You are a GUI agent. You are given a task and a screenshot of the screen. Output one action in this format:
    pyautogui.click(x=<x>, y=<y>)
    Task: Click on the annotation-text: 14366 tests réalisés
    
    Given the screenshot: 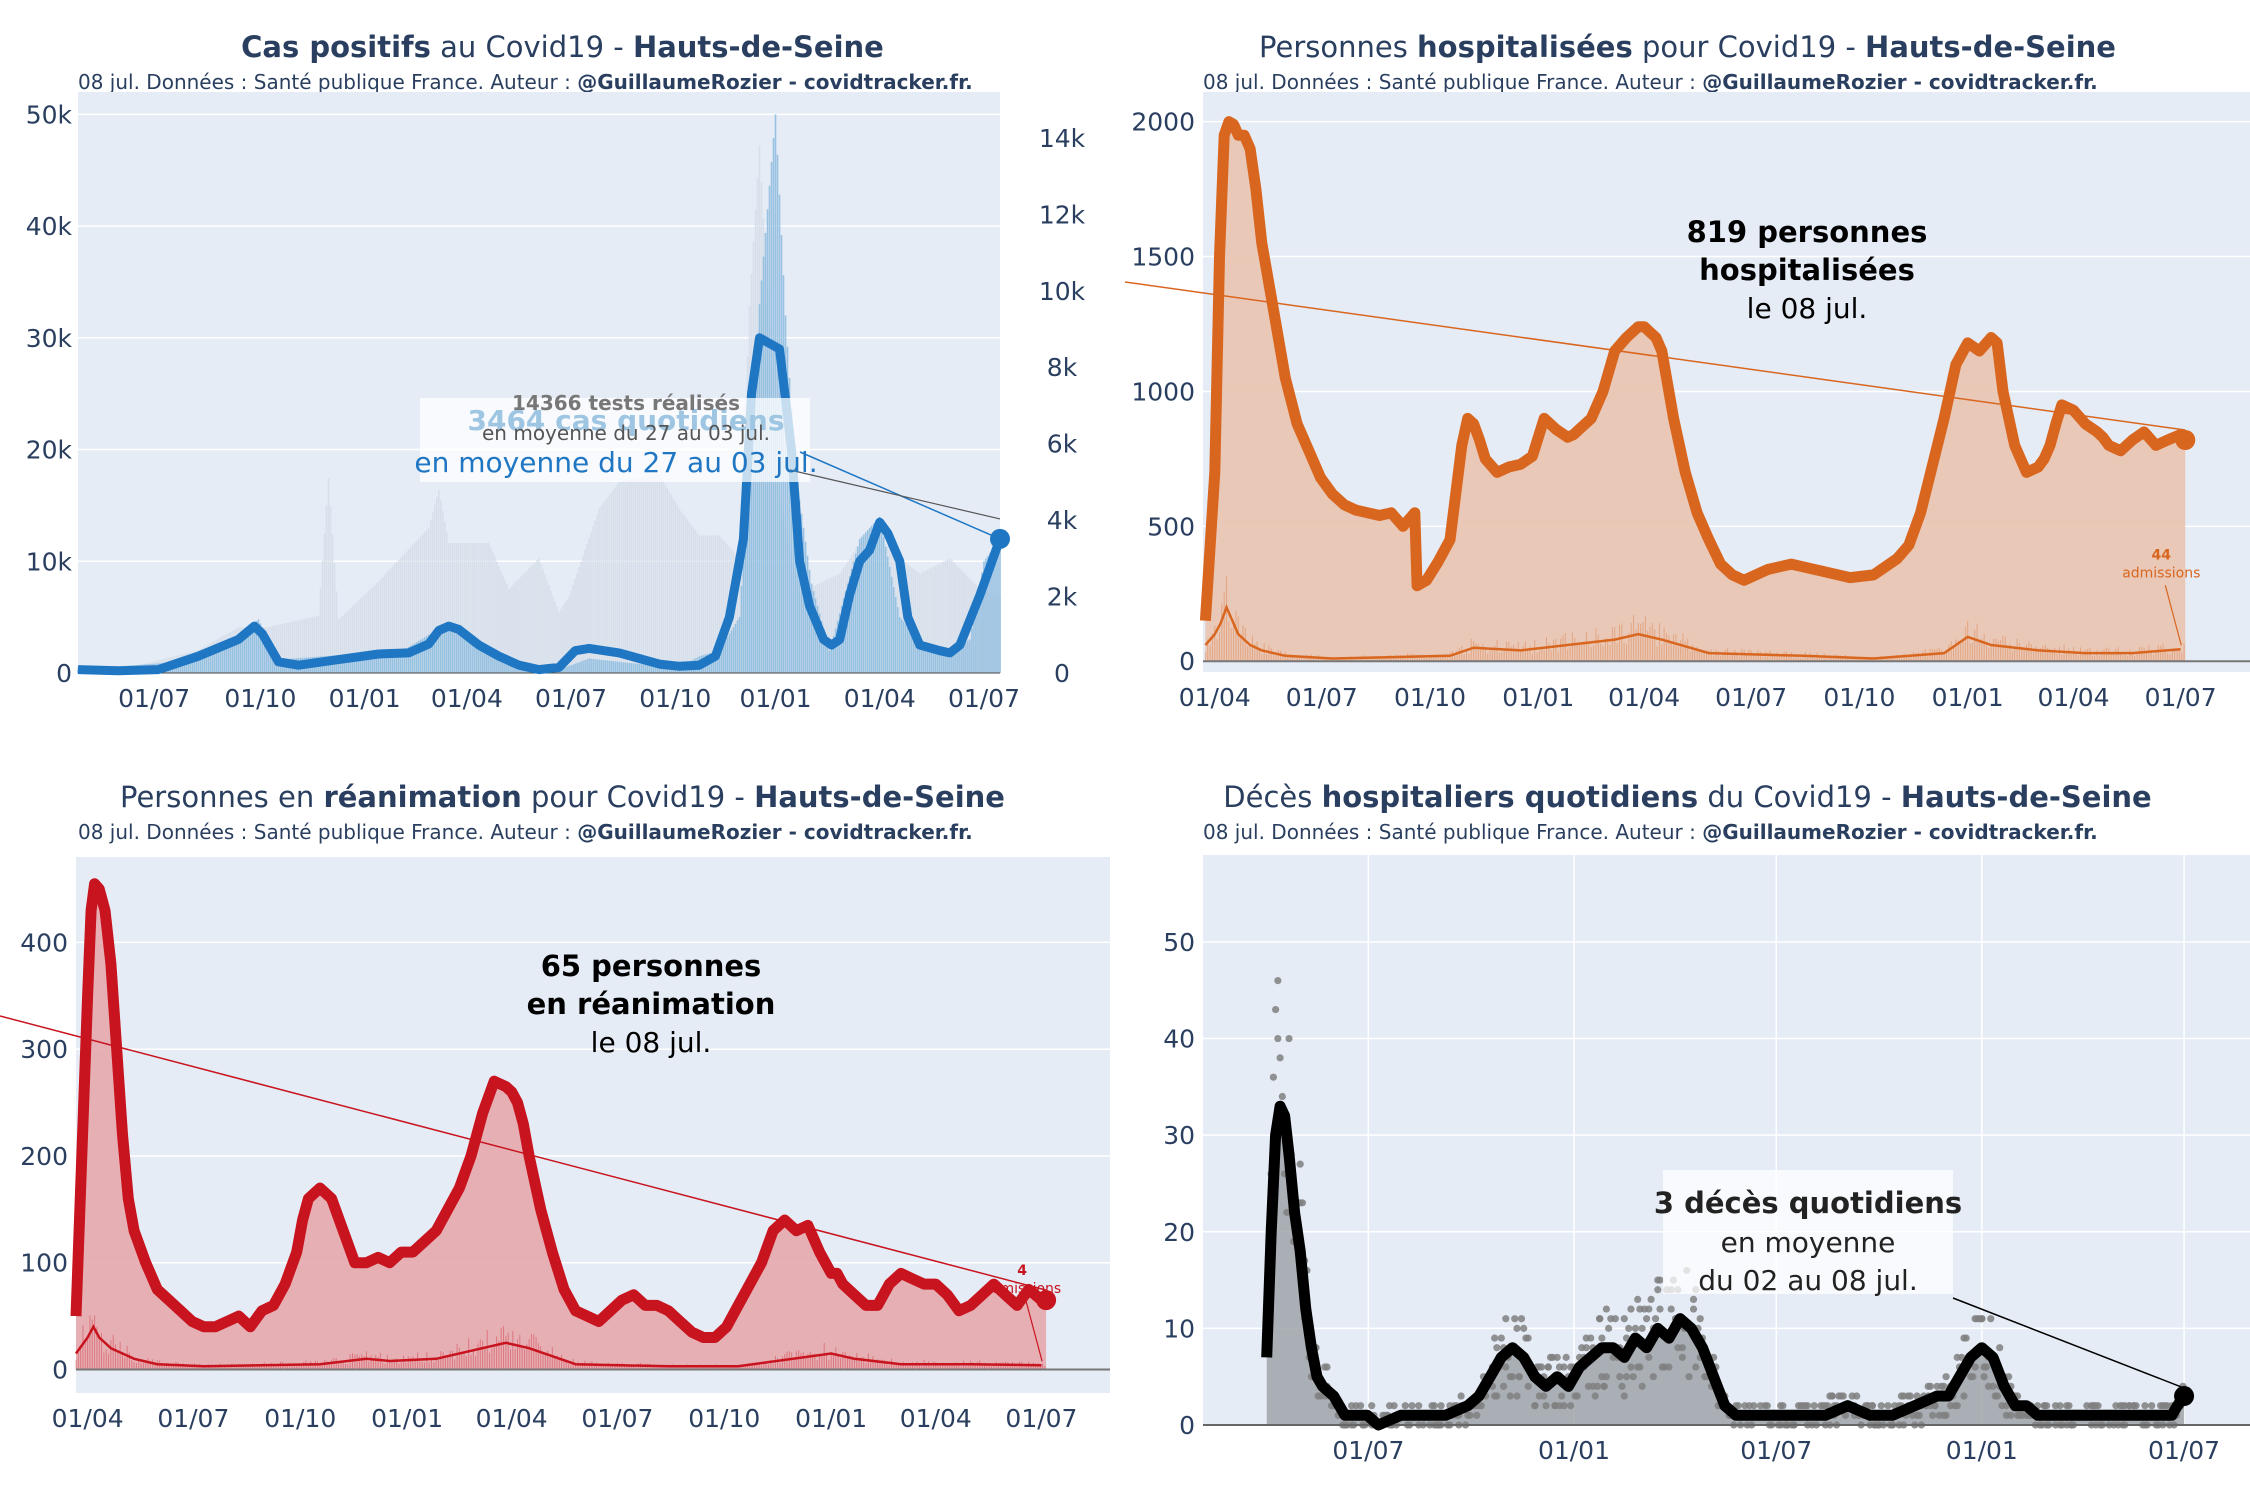 What is the action you would take?
    pyautogui.click(x=626, y=403)
    